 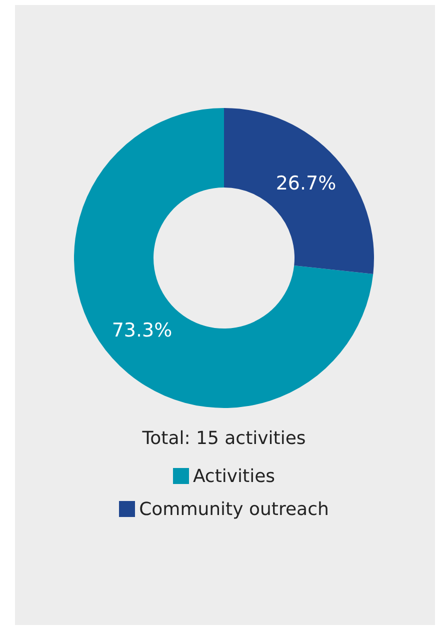 I want to click on text: Total: 15 activities, so click(x=224, y=438).